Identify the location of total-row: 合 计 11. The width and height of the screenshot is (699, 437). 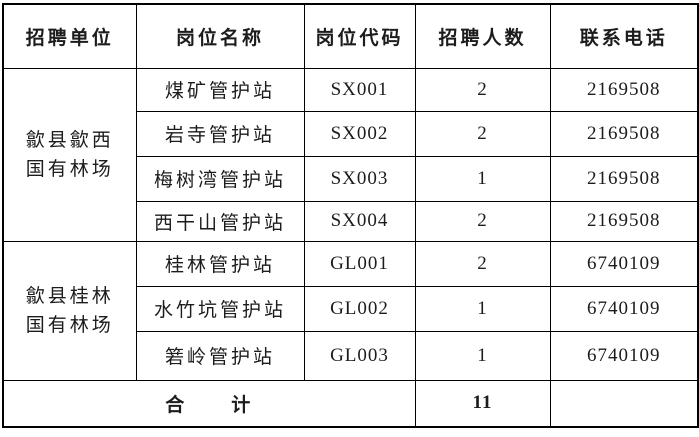
(350, 403).